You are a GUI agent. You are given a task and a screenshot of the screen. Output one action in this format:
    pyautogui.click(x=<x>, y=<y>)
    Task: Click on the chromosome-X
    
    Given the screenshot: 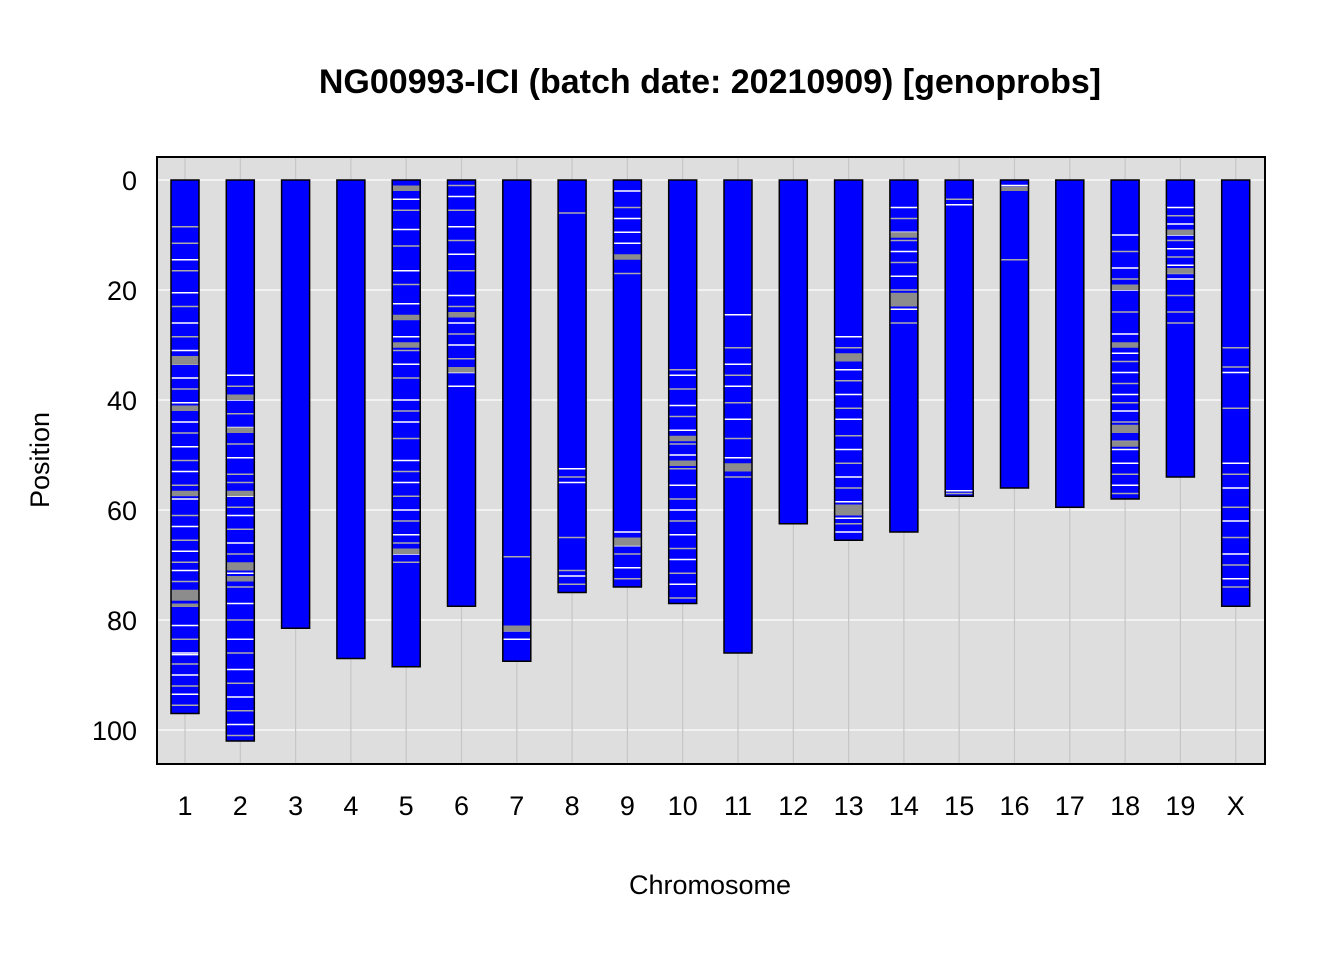 What is the action you would take?
    pyautogui.click(x=1235, y=393)
    